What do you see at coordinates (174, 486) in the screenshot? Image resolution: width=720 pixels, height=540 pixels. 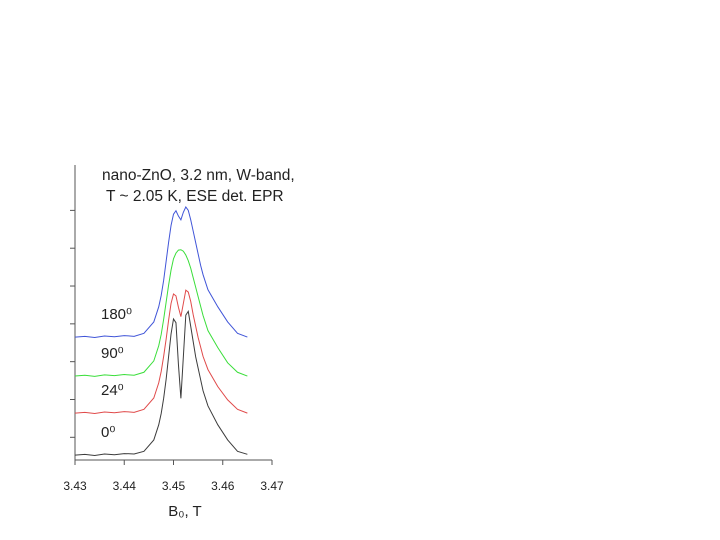 I see `x-tick-label: 3.45` at bounding box center [174, 486].